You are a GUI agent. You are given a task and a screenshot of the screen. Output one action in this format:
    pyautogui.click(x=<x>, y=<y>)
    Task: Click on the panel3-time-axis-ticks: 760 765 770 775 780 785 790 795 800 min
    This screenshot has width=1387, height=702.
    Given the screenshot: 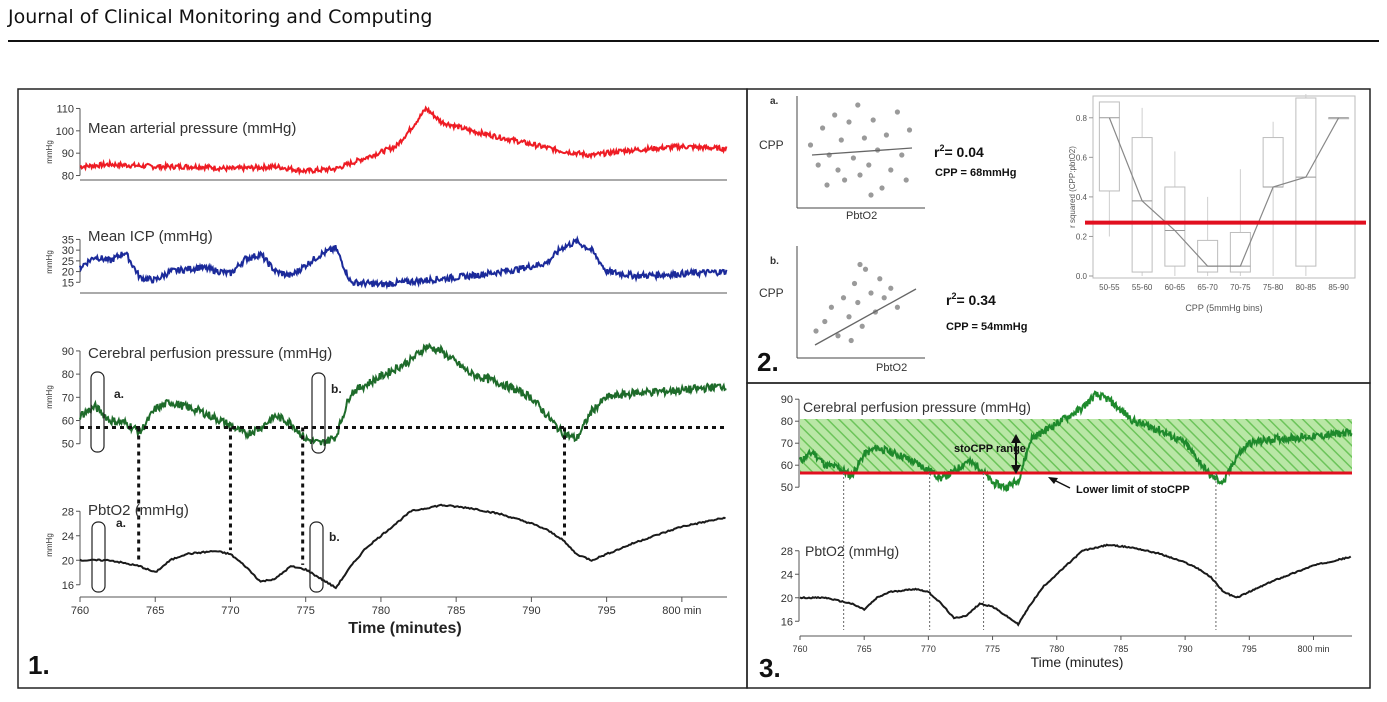 What is the action you would take?
    pyautogui.click(x=1061, y=645)
    